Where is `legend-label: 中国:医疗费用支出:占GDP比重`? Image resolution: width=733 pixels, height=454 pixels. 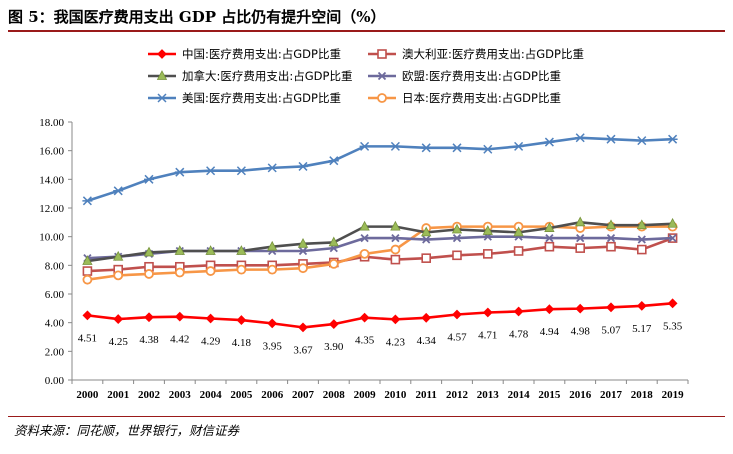
legend-label: 中国:医疗费用支出:占GDP比重 is located at coordinates (261, 54).